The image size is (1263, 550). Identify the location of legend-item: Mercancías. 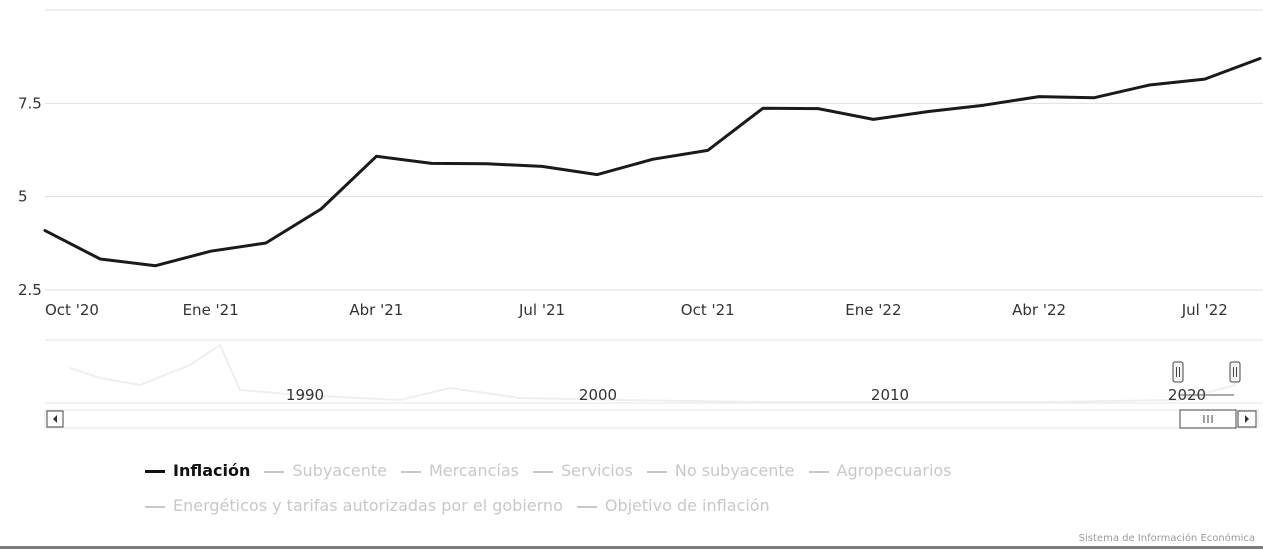
(459, 470).